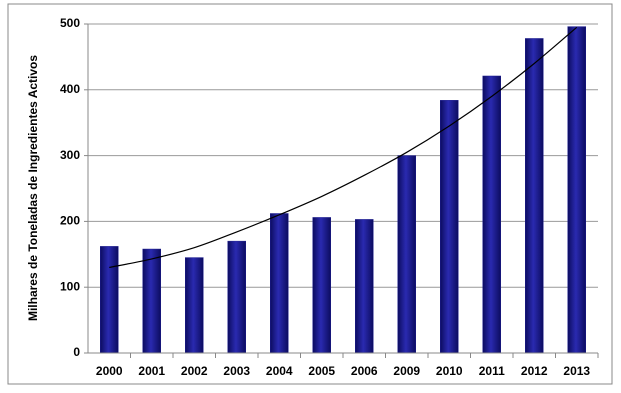  I want to click on x-tick-label: 2010, so click(449, 371).